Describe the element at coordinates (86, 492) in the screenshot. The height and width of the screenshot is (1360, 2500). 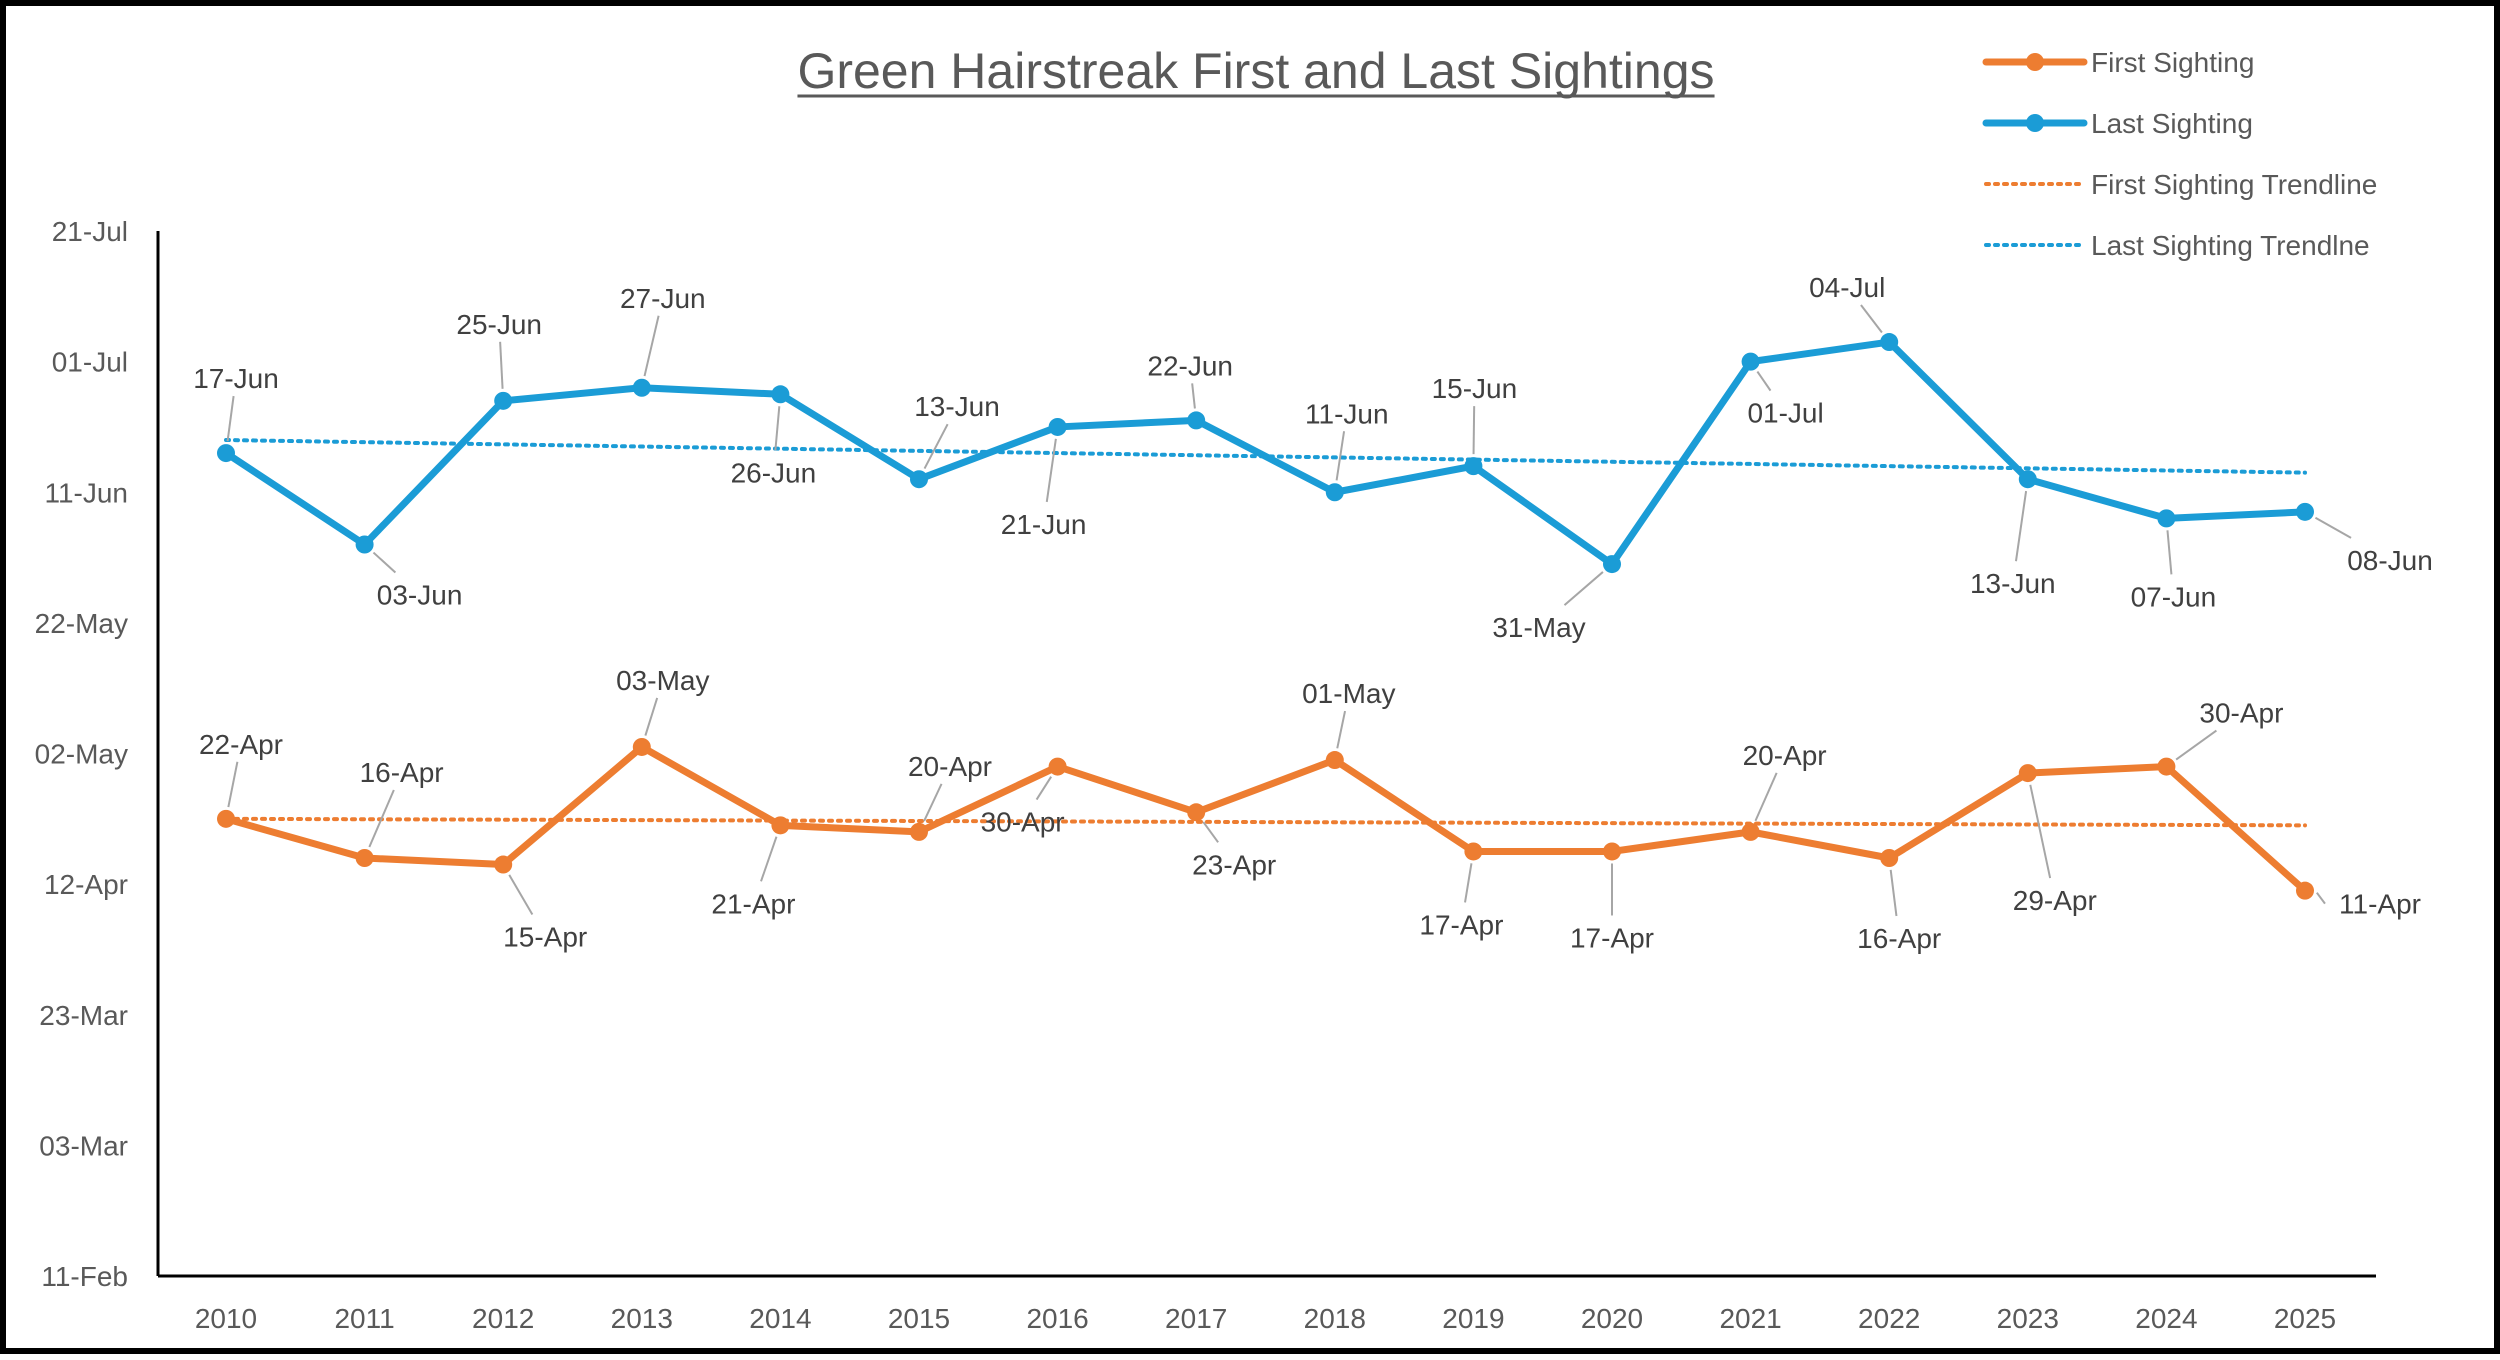
I see `y-tick-label: 11-Jun` at that location.